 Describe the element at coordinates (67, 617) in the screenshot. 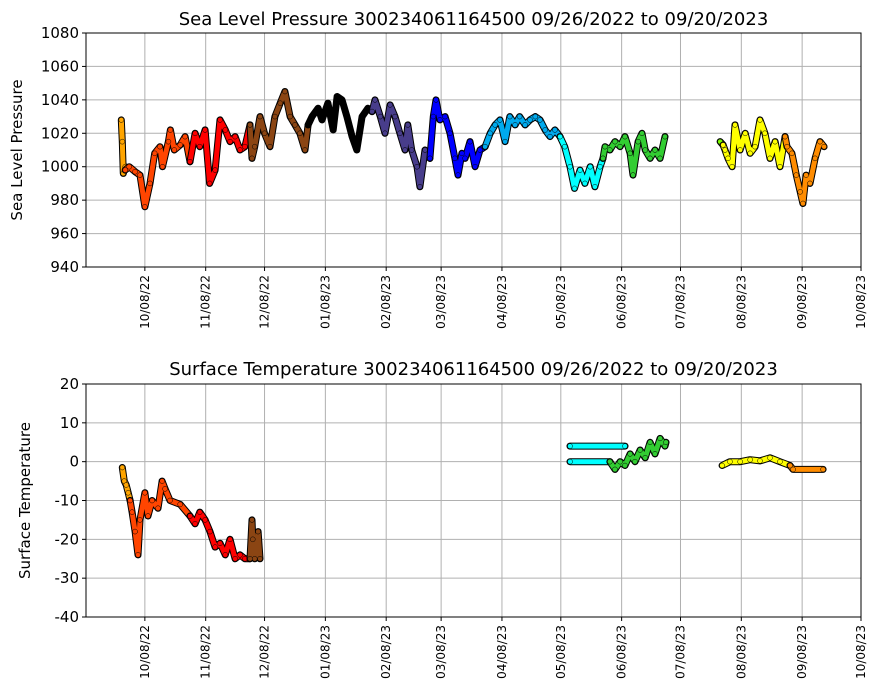

I see `y-tick-label: -40` at that location.